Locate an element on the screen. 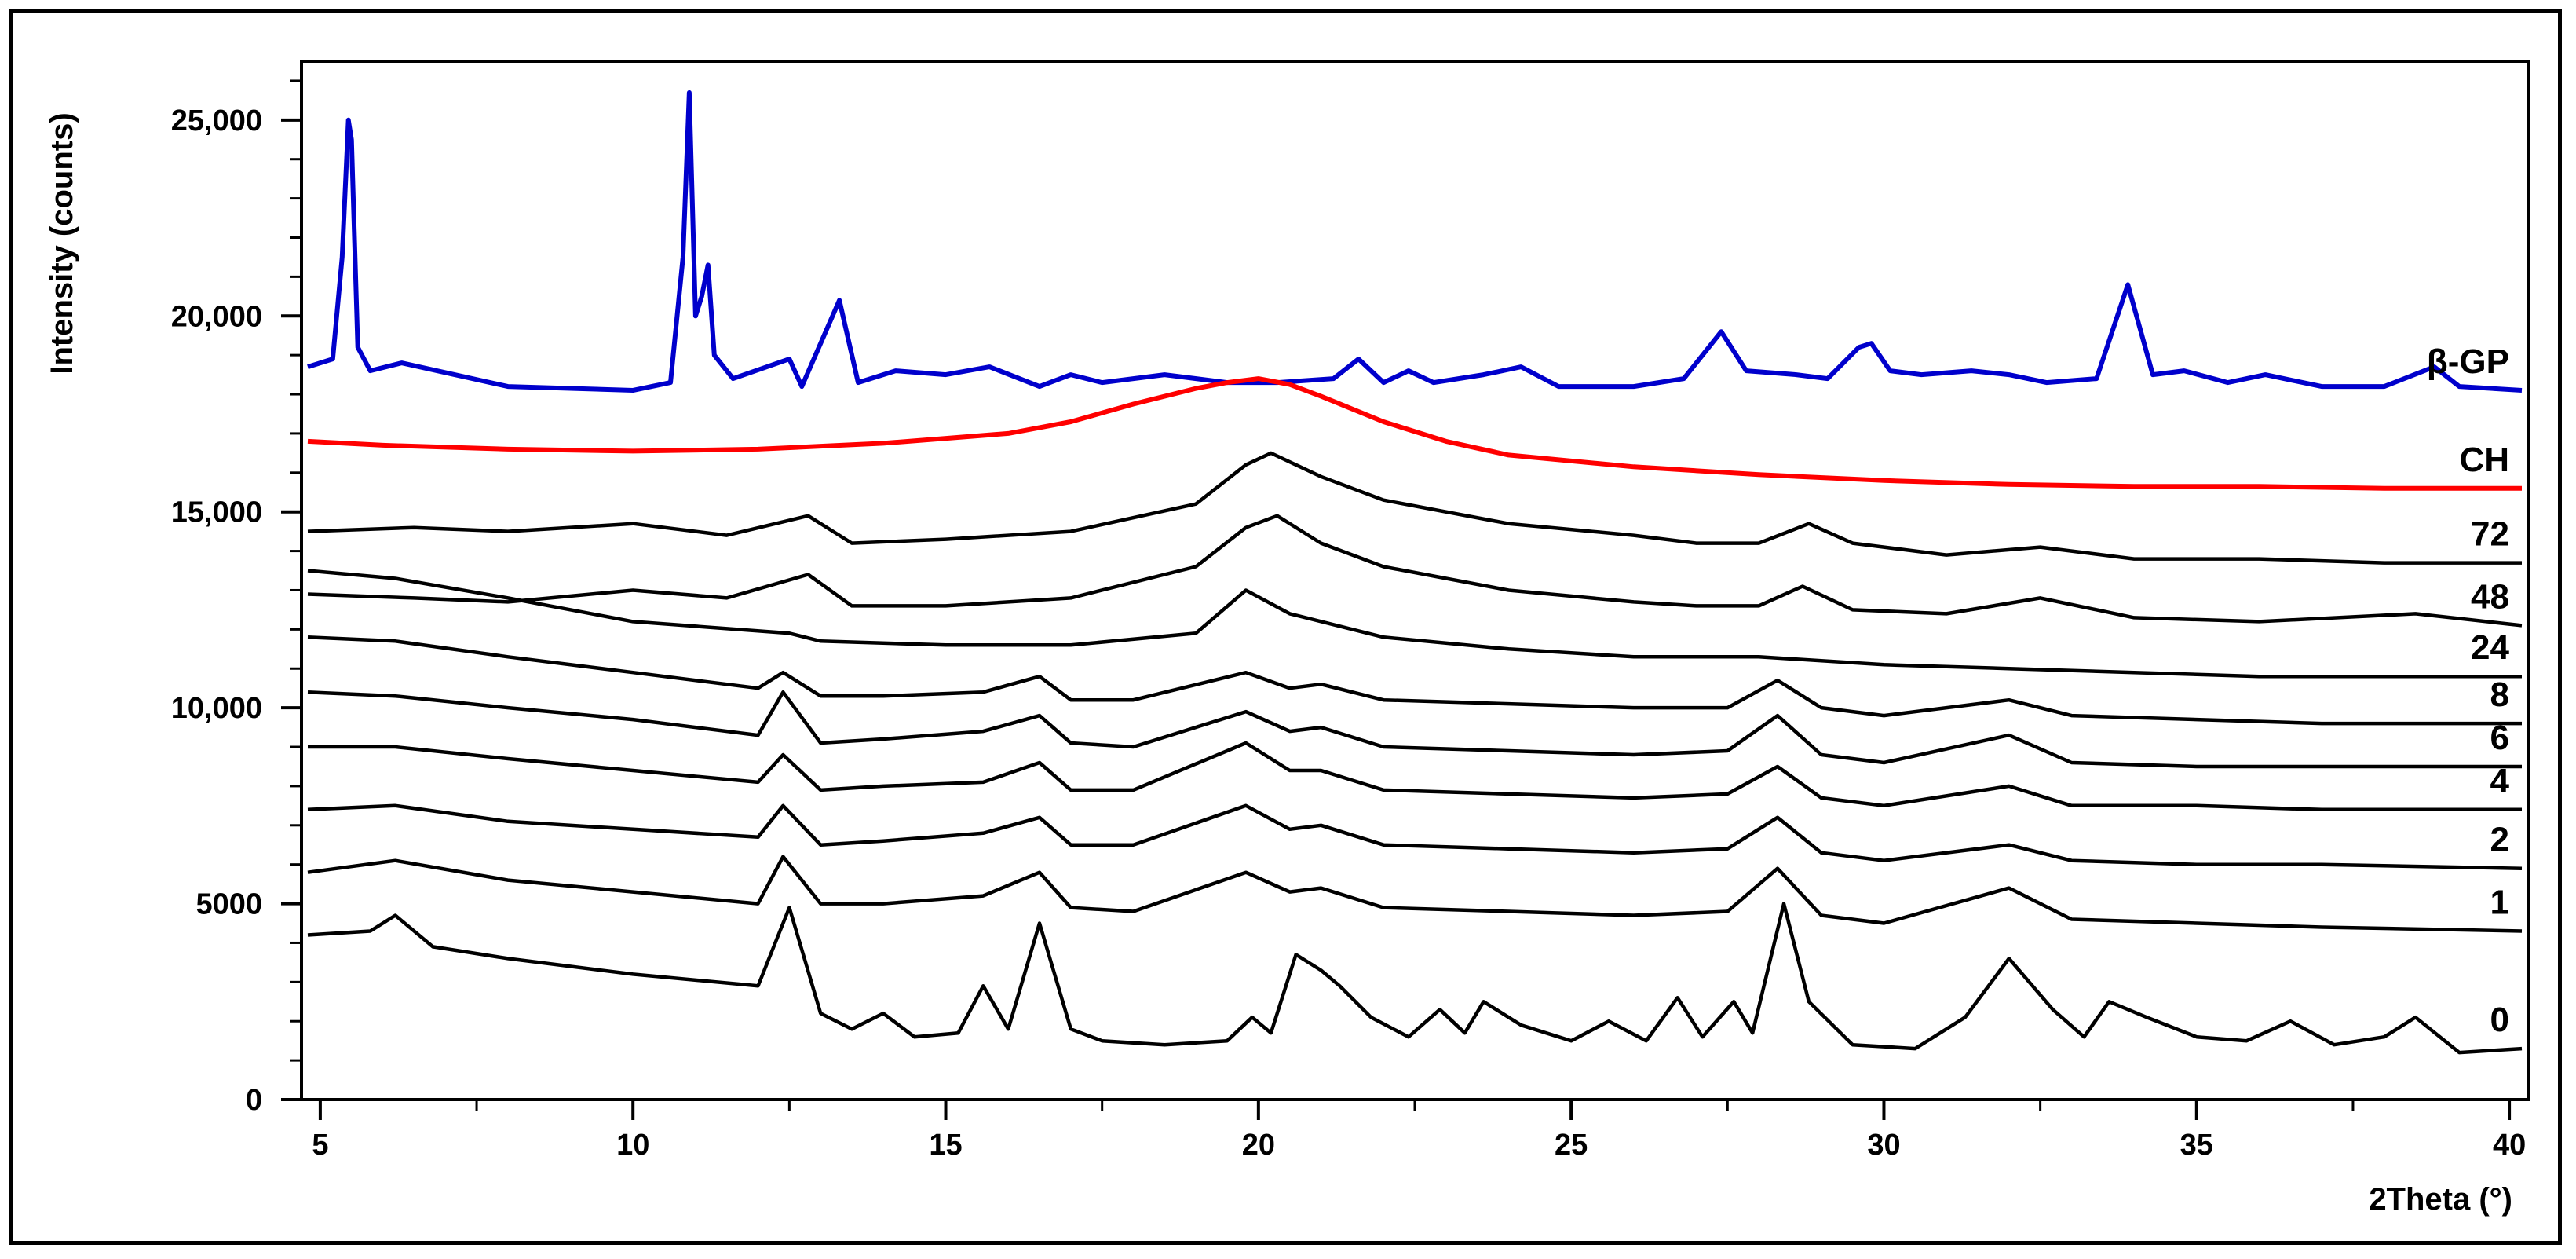 The width and height of the screenshot is (2576, 1259). y-tick-label: 15,000 is located at coordinates (216, 512).